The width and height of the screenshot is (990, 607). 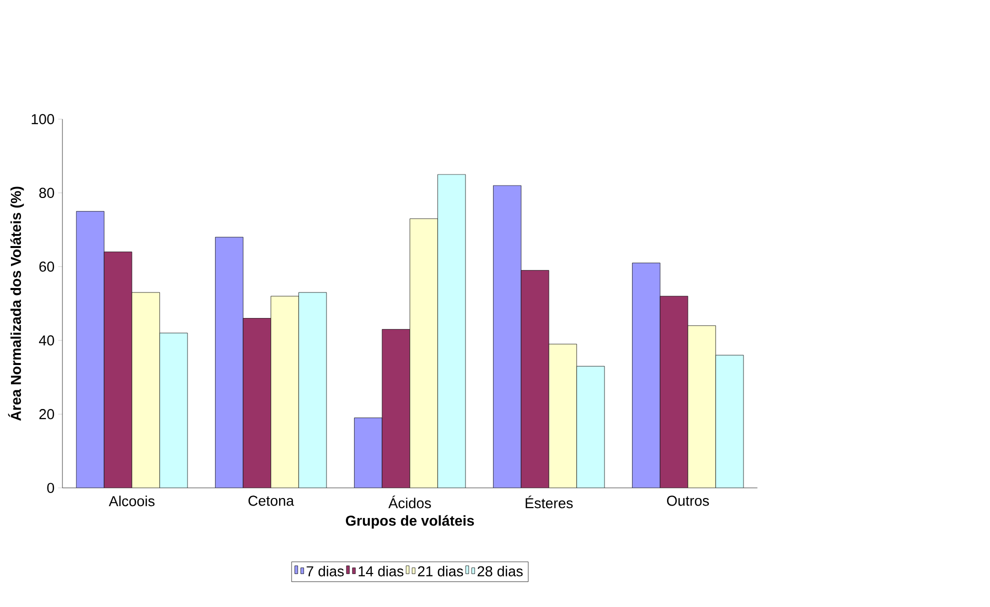 What do you see at coordinates (46, 414) in the screenshot?
I see `y-tick-label: 20` at bounding box center [46, 414].